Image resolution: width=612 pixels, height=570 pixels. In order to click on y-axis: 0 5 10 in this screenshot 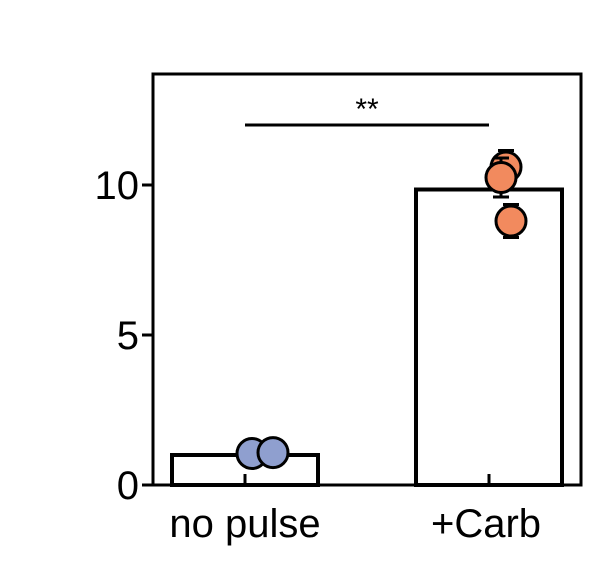, I will do `click(124, 336)`.